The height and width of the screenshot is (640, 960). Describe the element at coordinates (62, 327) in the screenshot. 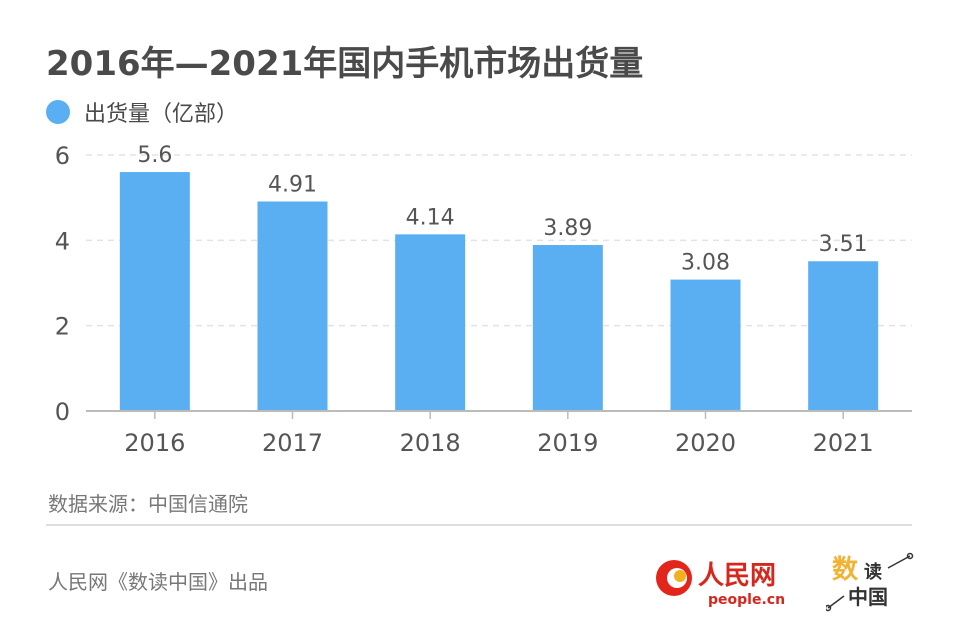

I see `y-tick-label: 2` at that location.